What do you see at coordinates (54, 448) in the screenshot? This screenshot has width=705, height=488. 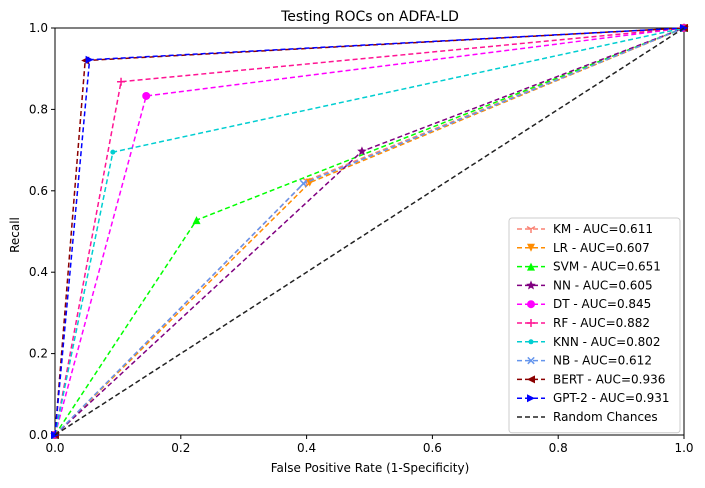 I see `x-tick-label: 0.0` at bounding box center [54, 448].